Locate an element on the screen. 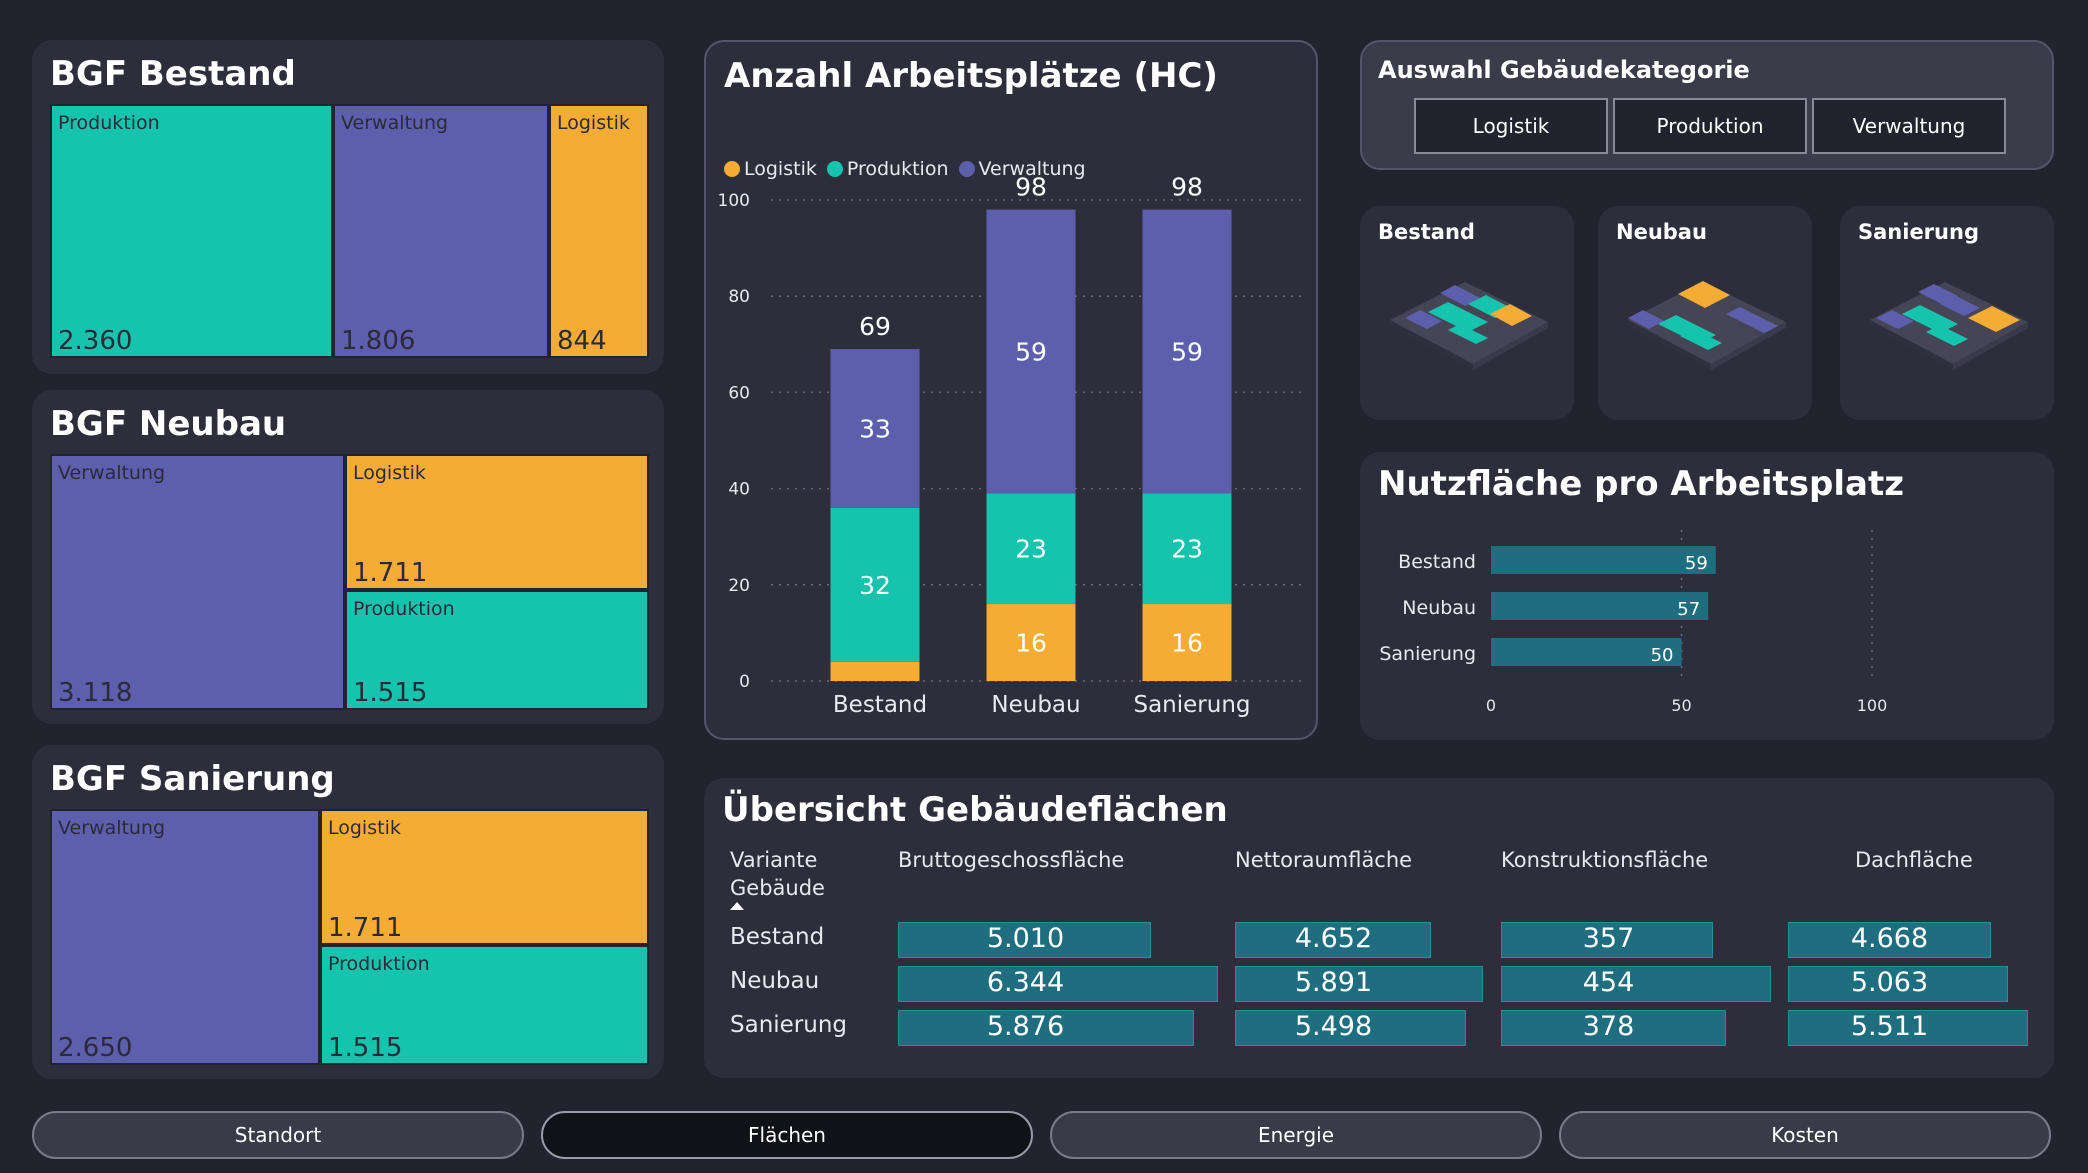  table-cell-value: 5.010 is located at coordinates (1025, 938).